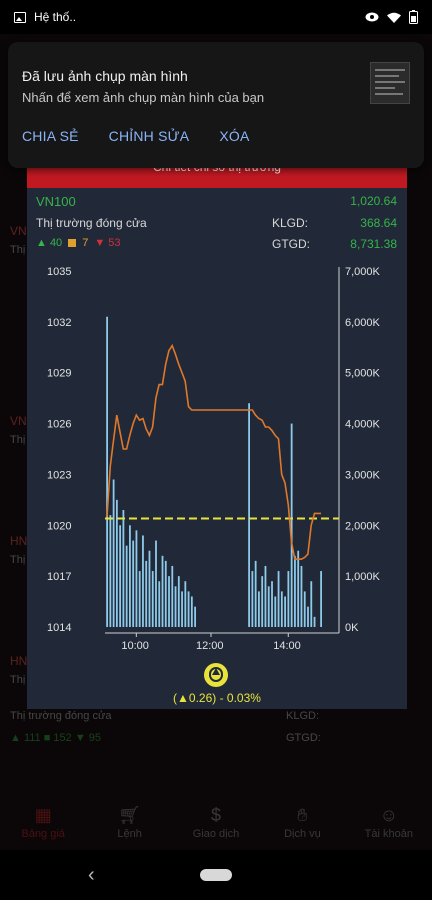  I want to click on gtgd-label: GTGD:, so click(291, 244).